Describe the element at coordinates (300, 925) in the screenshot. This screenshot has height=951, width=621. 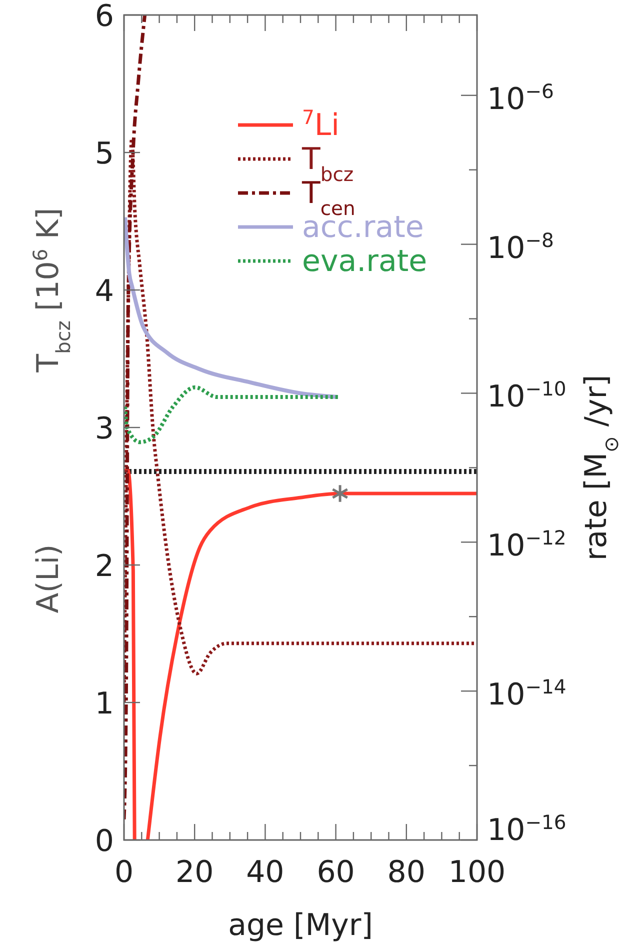
I see `x-axis-title: age [Myr]` at that location.